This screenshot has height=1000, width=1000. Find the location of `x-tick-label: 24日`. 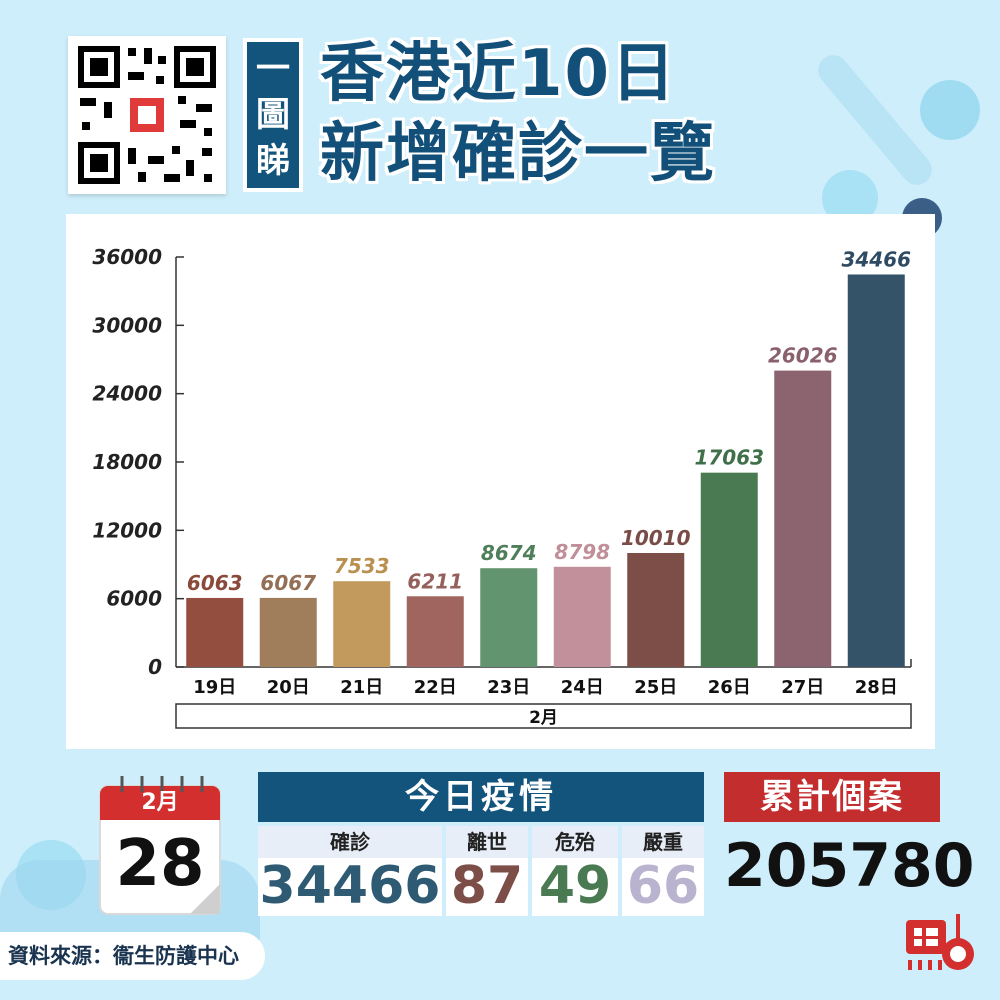

x-tick-label: 24日 is located at coordinates (582, 687).